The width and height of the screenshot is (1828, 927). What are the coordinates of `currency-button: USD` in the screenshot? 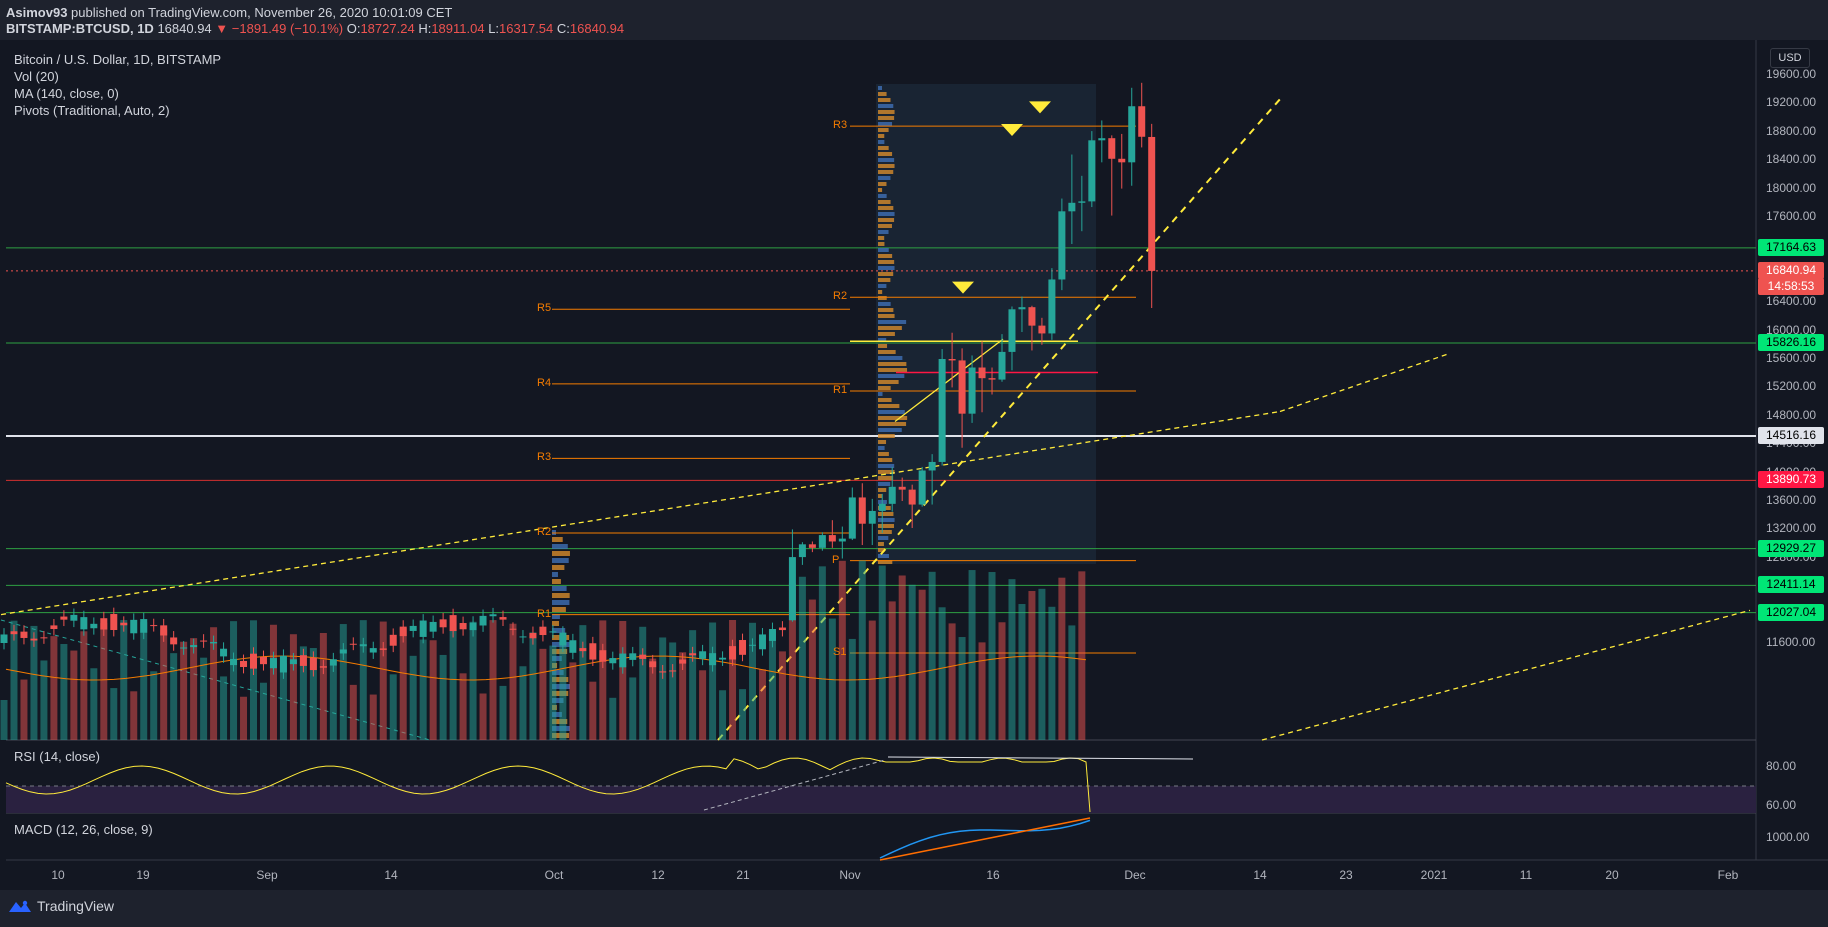 It's located at (1790, 58).